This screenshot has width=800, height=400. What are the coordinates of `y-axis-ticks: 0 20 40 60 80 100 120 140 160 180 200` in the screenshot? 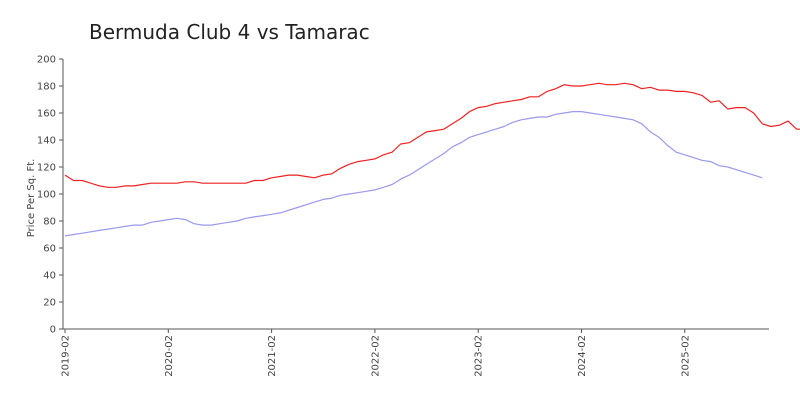 It's located at (50, 195).